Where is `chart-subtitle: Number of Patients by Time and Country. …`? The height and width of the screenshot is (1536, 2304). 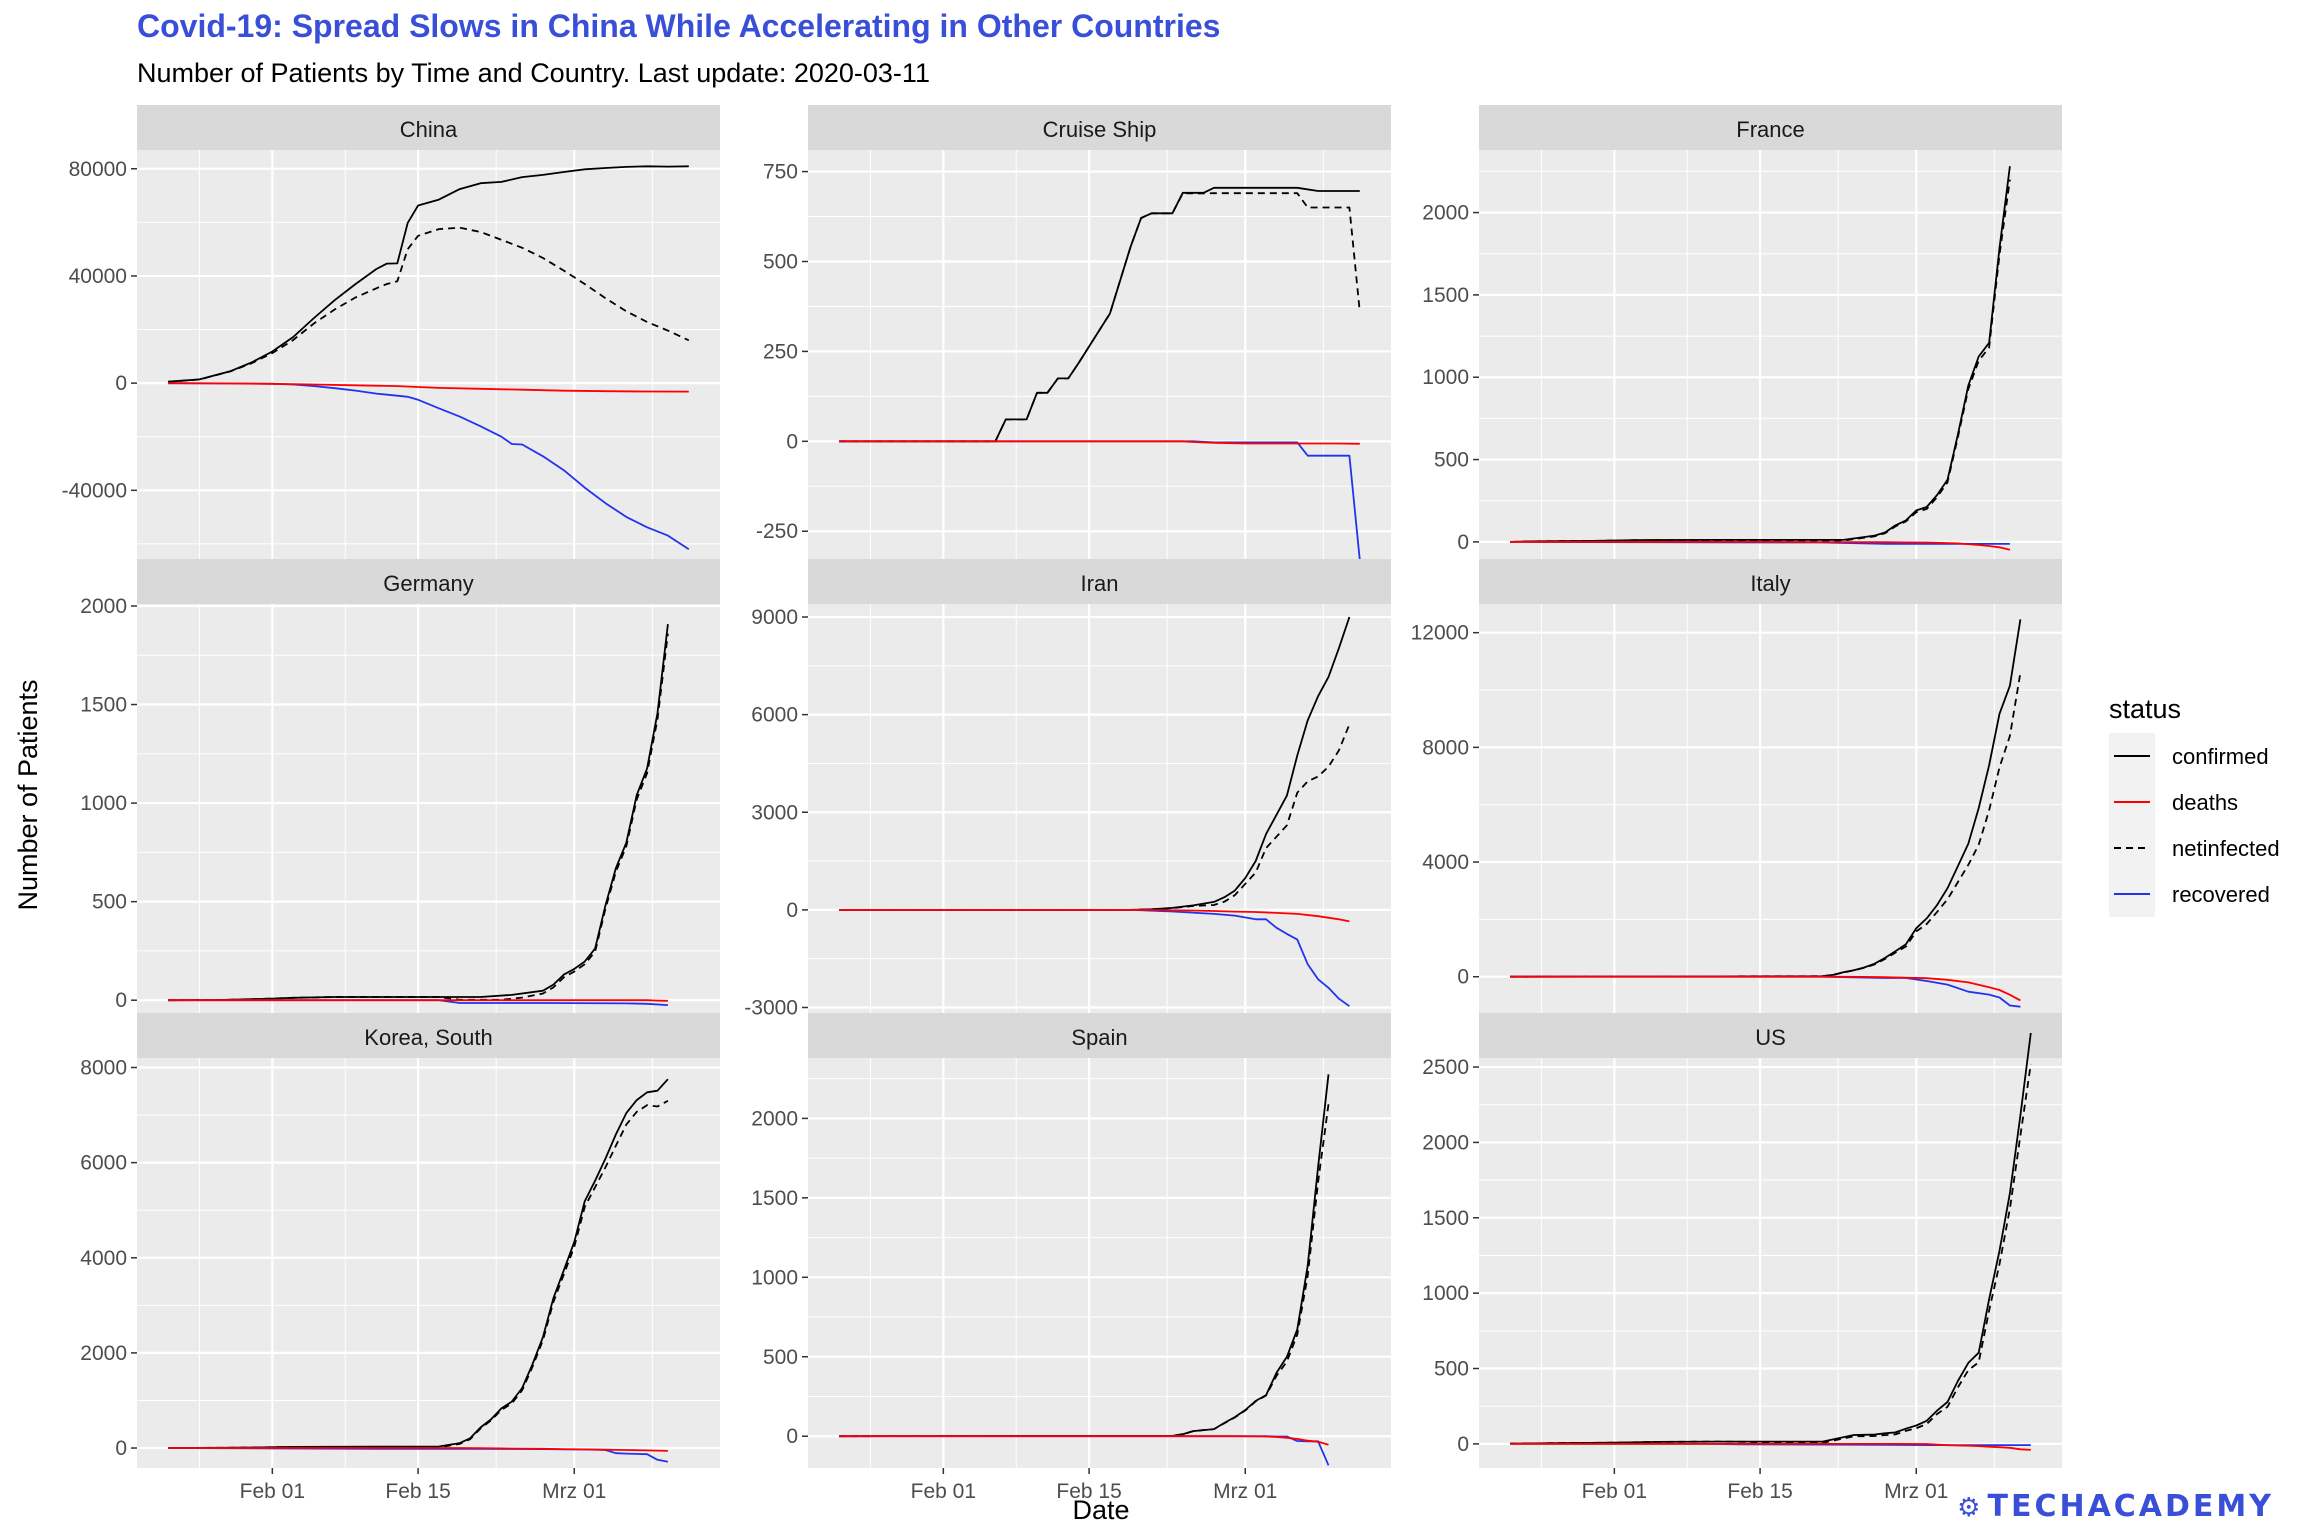 chart-subtitle: Number of Patients by Time and Country. … is located at coordinates (533, 73).